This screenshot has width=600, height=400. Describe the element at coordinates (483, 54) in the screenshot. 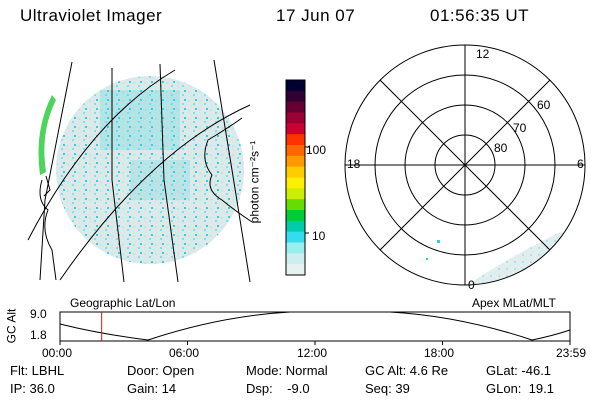

I see `polar-label-12: 12` at that location.